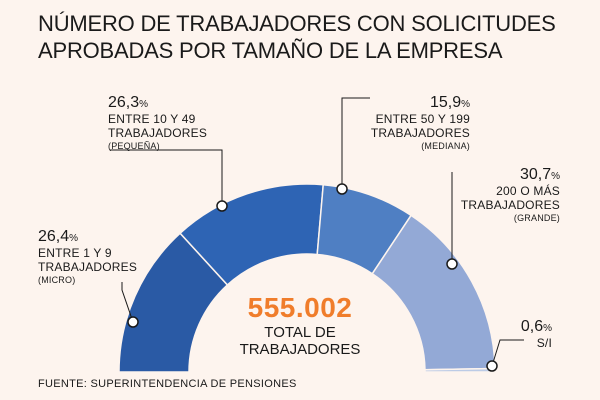 The width and height of the screenshot is (600, 400). What do you see at coordinates (152, 119) in the screenshot?
I see `range-pequena: ENTRE 10 Y 49` at bounding box center [152, 119].